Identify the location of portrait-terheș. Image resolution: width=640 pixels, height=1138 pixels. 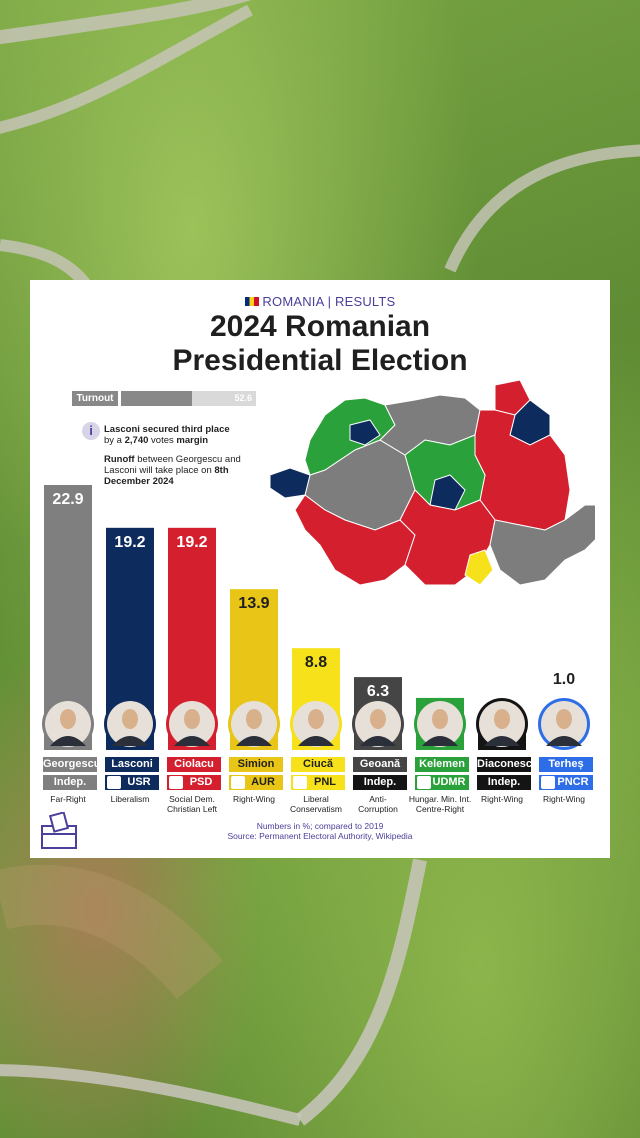
(564, 724).